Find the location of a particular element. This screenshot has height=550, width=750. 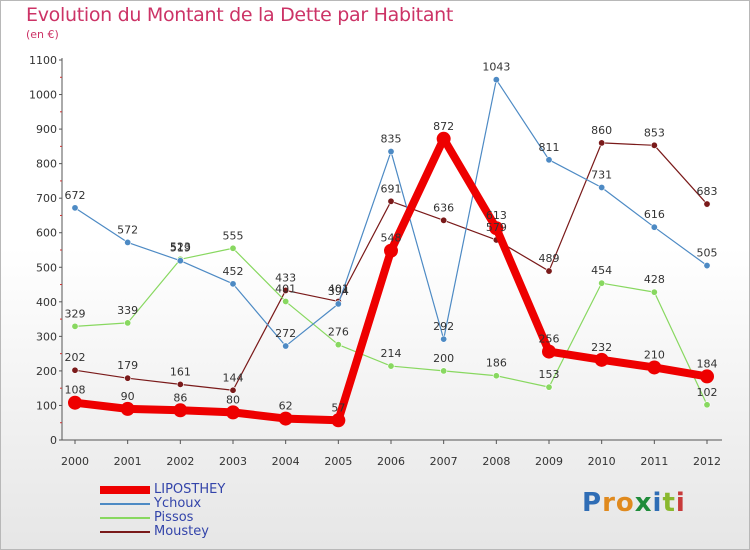

data-label-liposthey: 86 is located at coordinates (180, 397).